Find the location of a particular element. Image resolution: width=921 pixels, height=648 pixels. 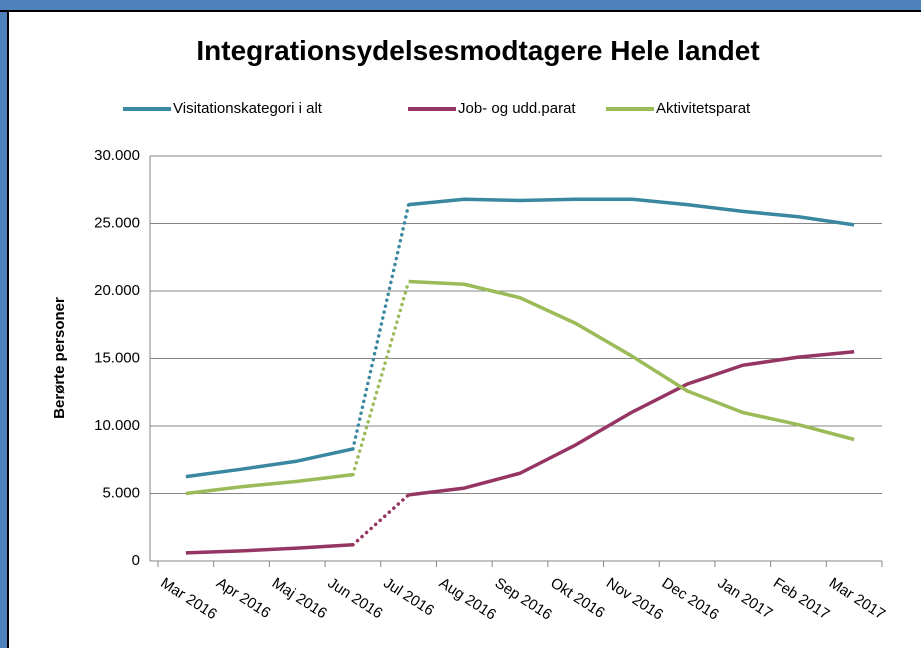

chart-title: Integrationsydelsesmodtagere Hele landet is located at coordinates (477, 50).